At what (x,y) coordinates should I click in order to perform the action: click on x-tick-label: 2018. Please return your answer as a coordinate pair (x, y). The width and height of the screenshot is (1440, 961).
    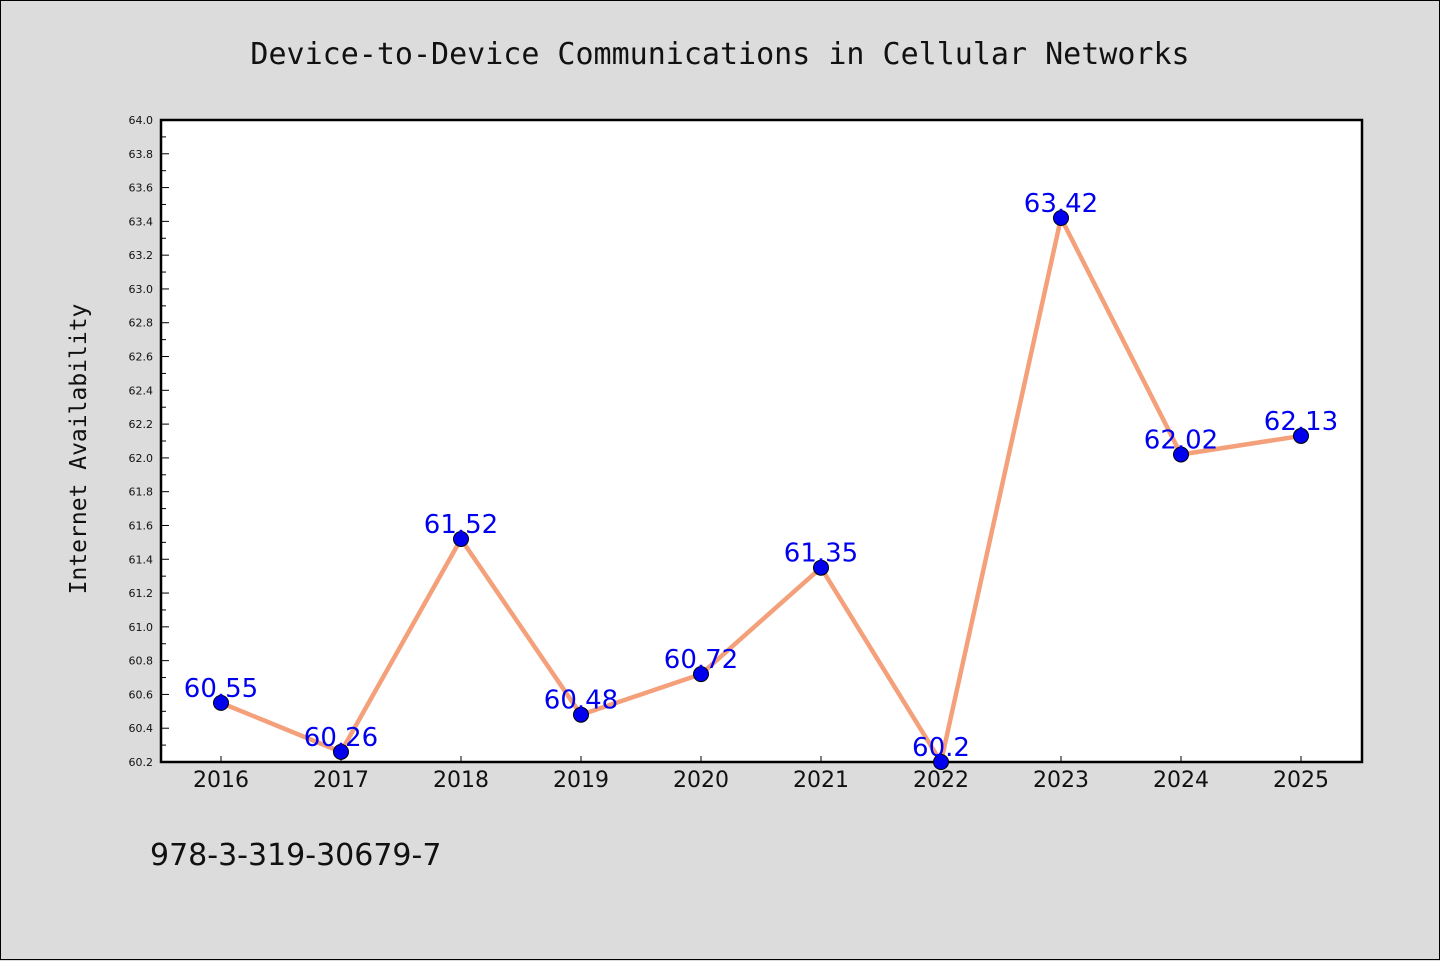
    Looking at the image, I should click on (461, 780).